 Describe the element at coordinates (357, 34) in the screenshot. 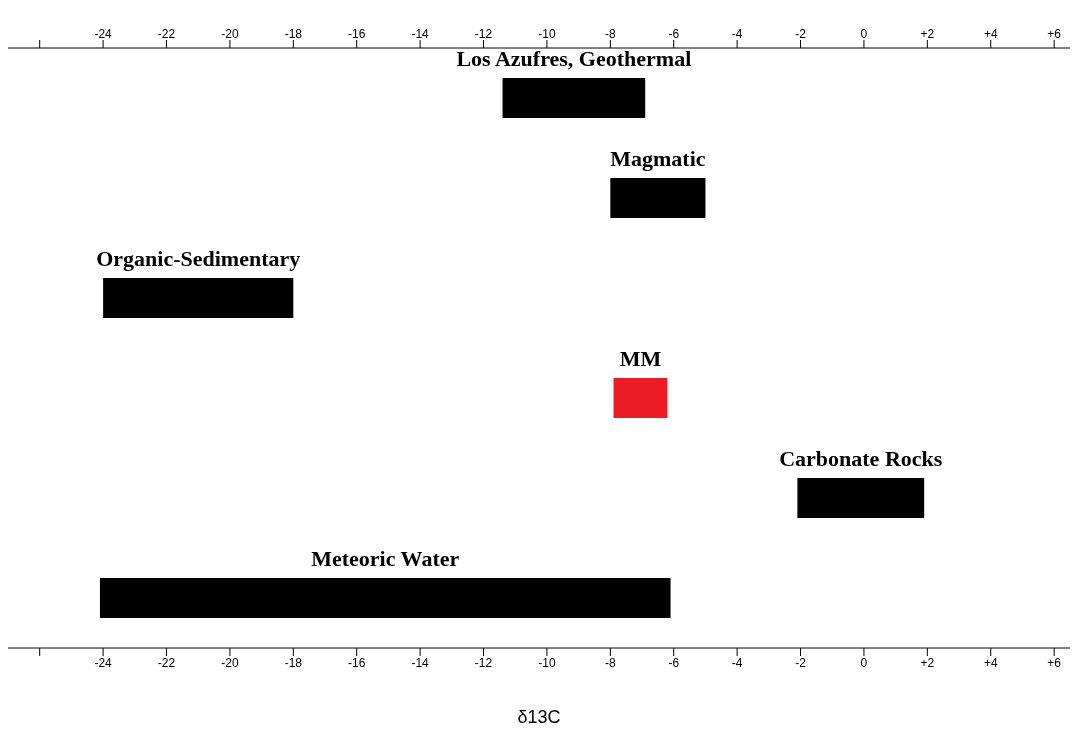

I see `x-tick-label: -16` at that location.